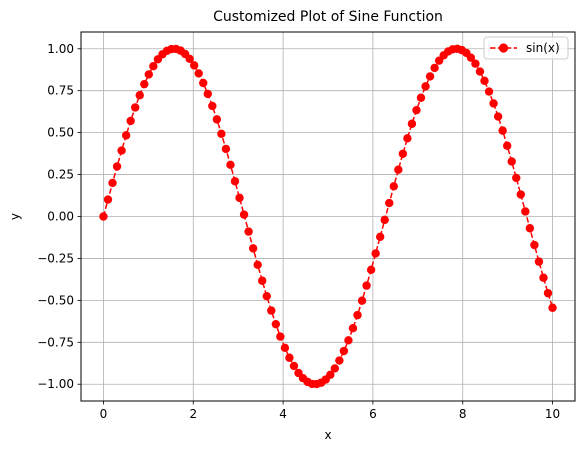  I want to click on y-tick-label: −0.25, so click(55, 258).